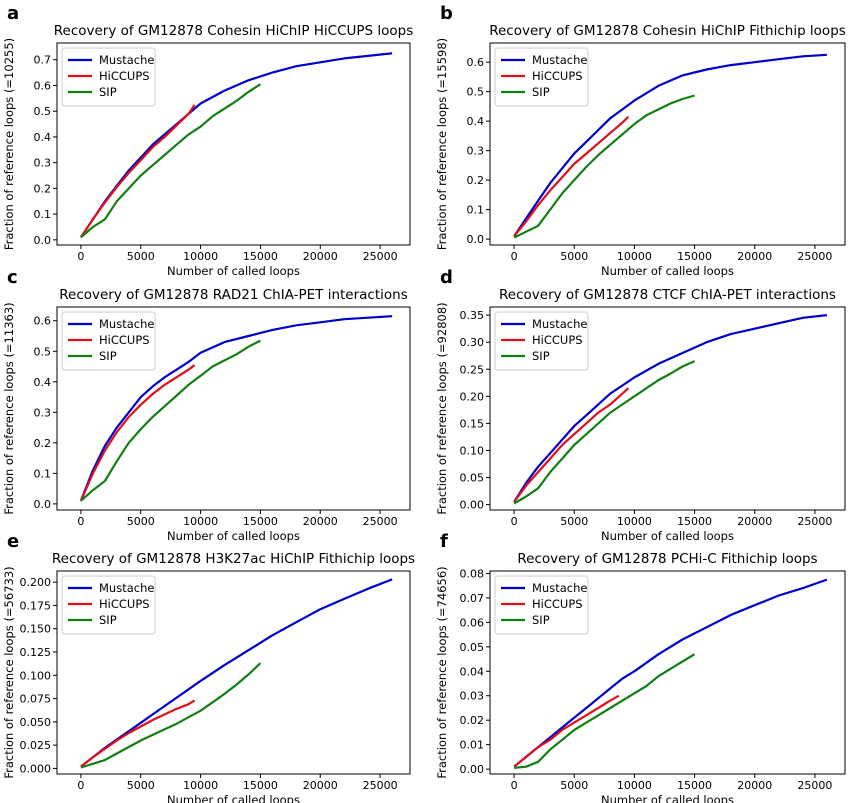 This screenshot has width=850, height=803. I want to click on y-tick-label: 0.25, so click(472, 369).